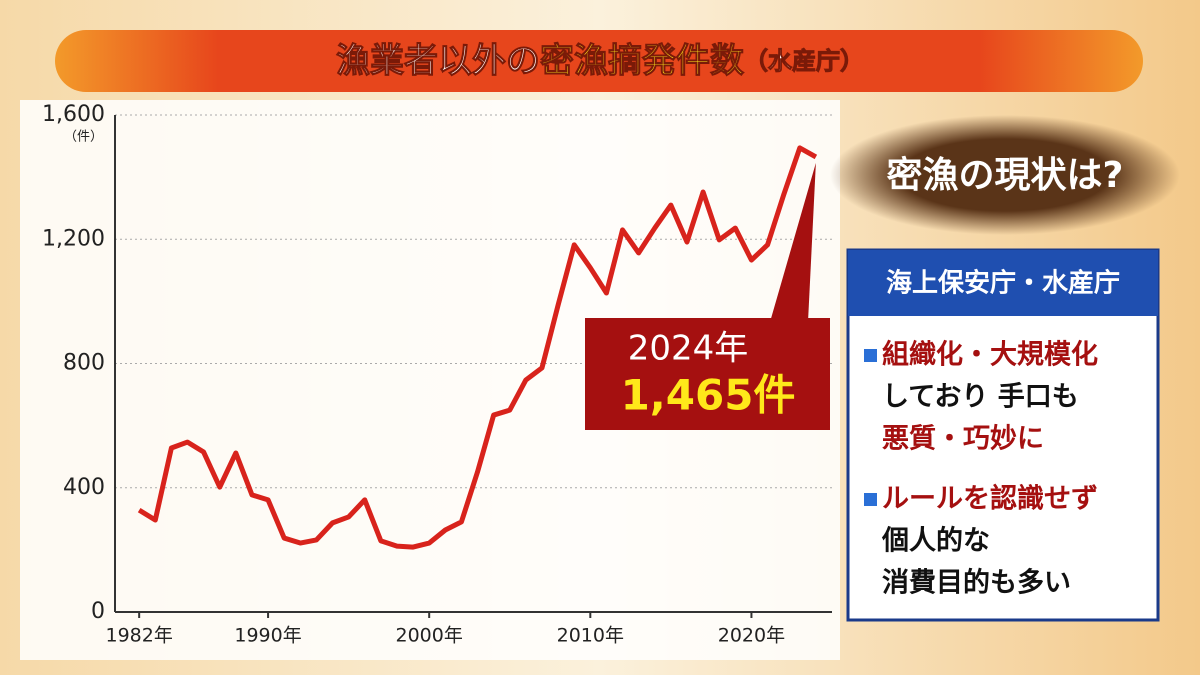 This screenshot has width=1200, height=675. I want to click on callout-box, so click(707, 374).